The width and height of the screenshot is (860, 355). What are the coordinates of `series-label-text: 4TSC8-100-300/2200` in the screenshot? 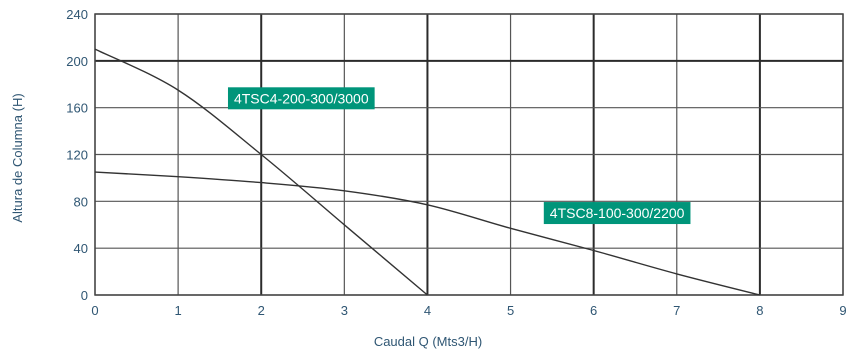 It's located at (617, 213).